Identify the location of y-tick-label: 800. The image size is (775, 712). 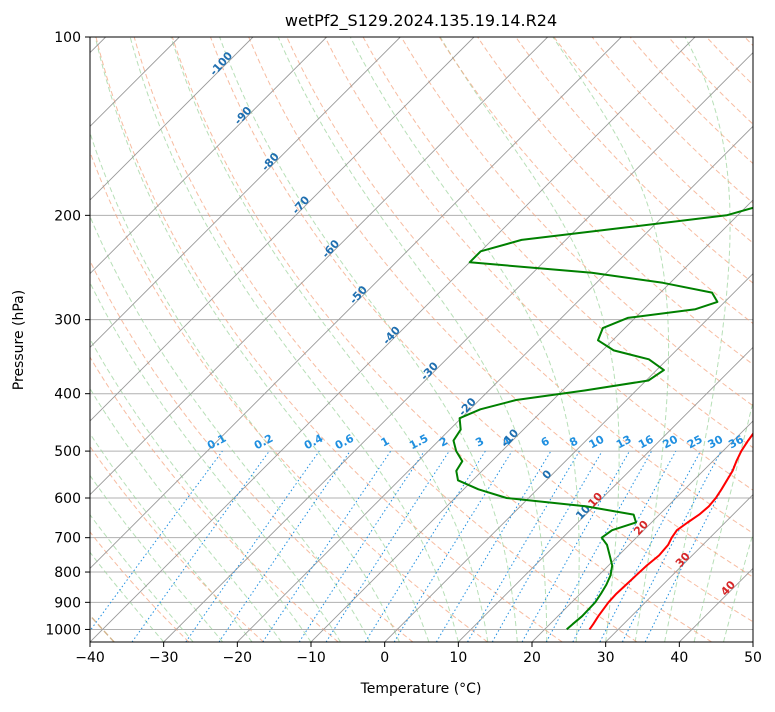
(67, 573).